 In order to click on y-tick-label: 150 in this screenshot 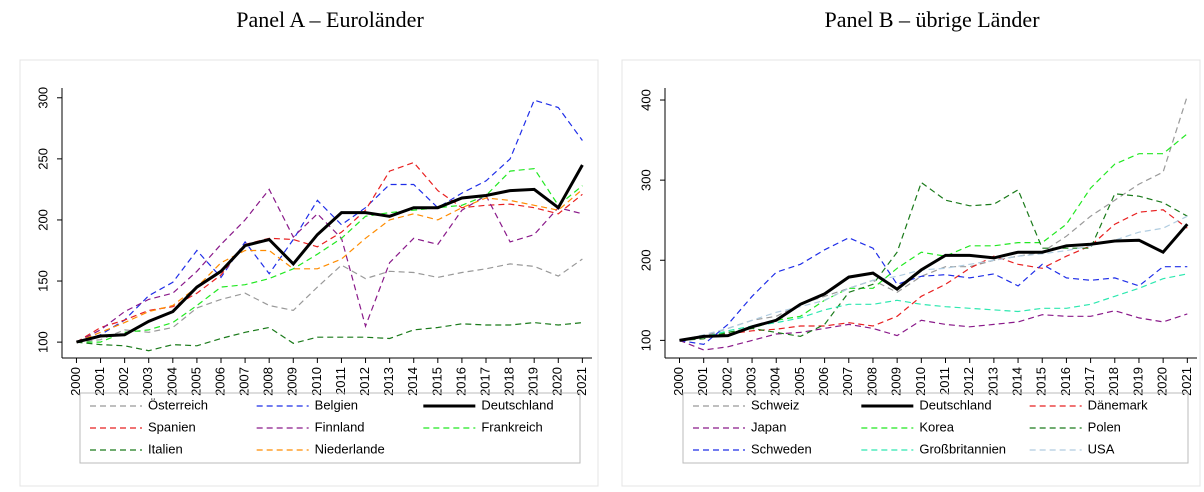, I will do `click(42, 281)`.